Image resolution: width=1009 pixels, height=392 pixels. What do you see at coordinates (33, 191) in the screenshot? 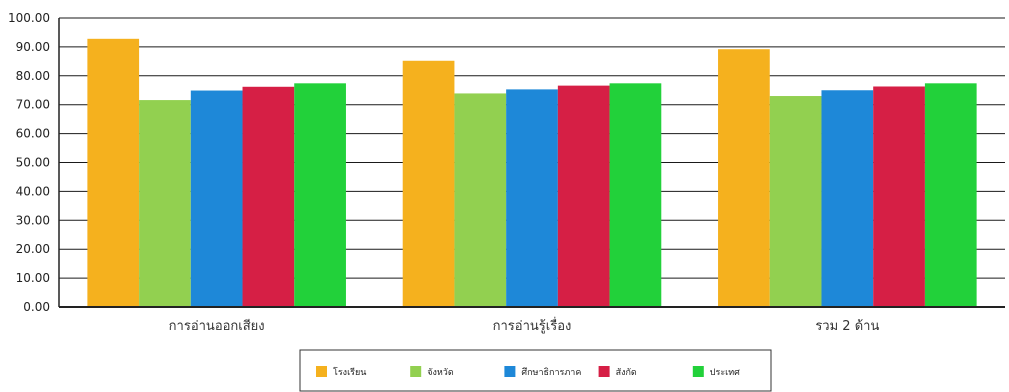
I see `y-tick-label: 40.00` at bounding box center [33, 191].